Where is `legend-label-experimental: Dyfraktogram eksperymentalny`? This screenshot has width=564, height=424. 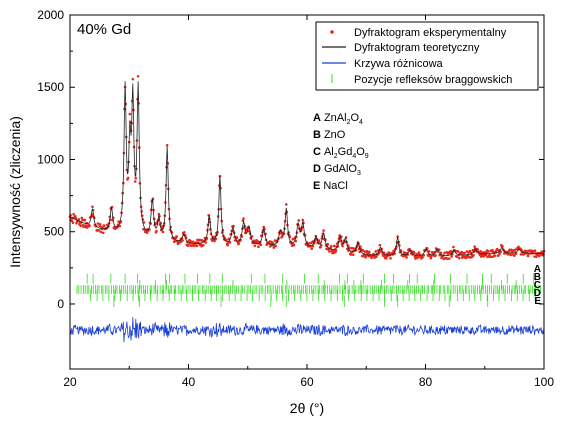
legend-label-experimental: Dyfraktogram eksperymentalny is located at coordinates (430, 33).